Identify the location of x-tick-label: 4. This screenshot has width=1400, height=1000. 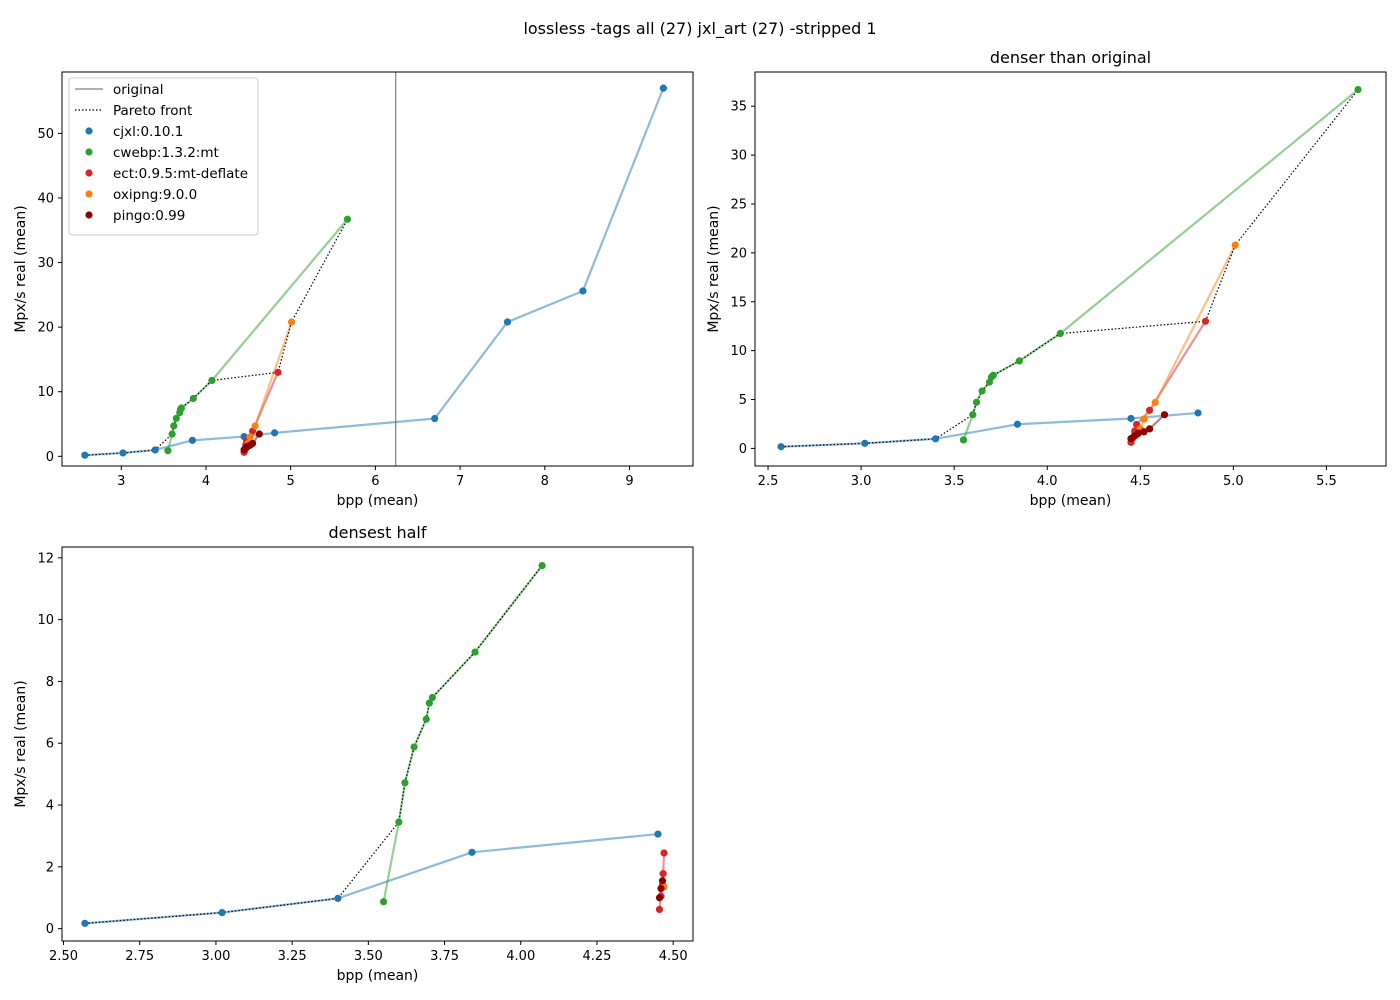
(206, 481).